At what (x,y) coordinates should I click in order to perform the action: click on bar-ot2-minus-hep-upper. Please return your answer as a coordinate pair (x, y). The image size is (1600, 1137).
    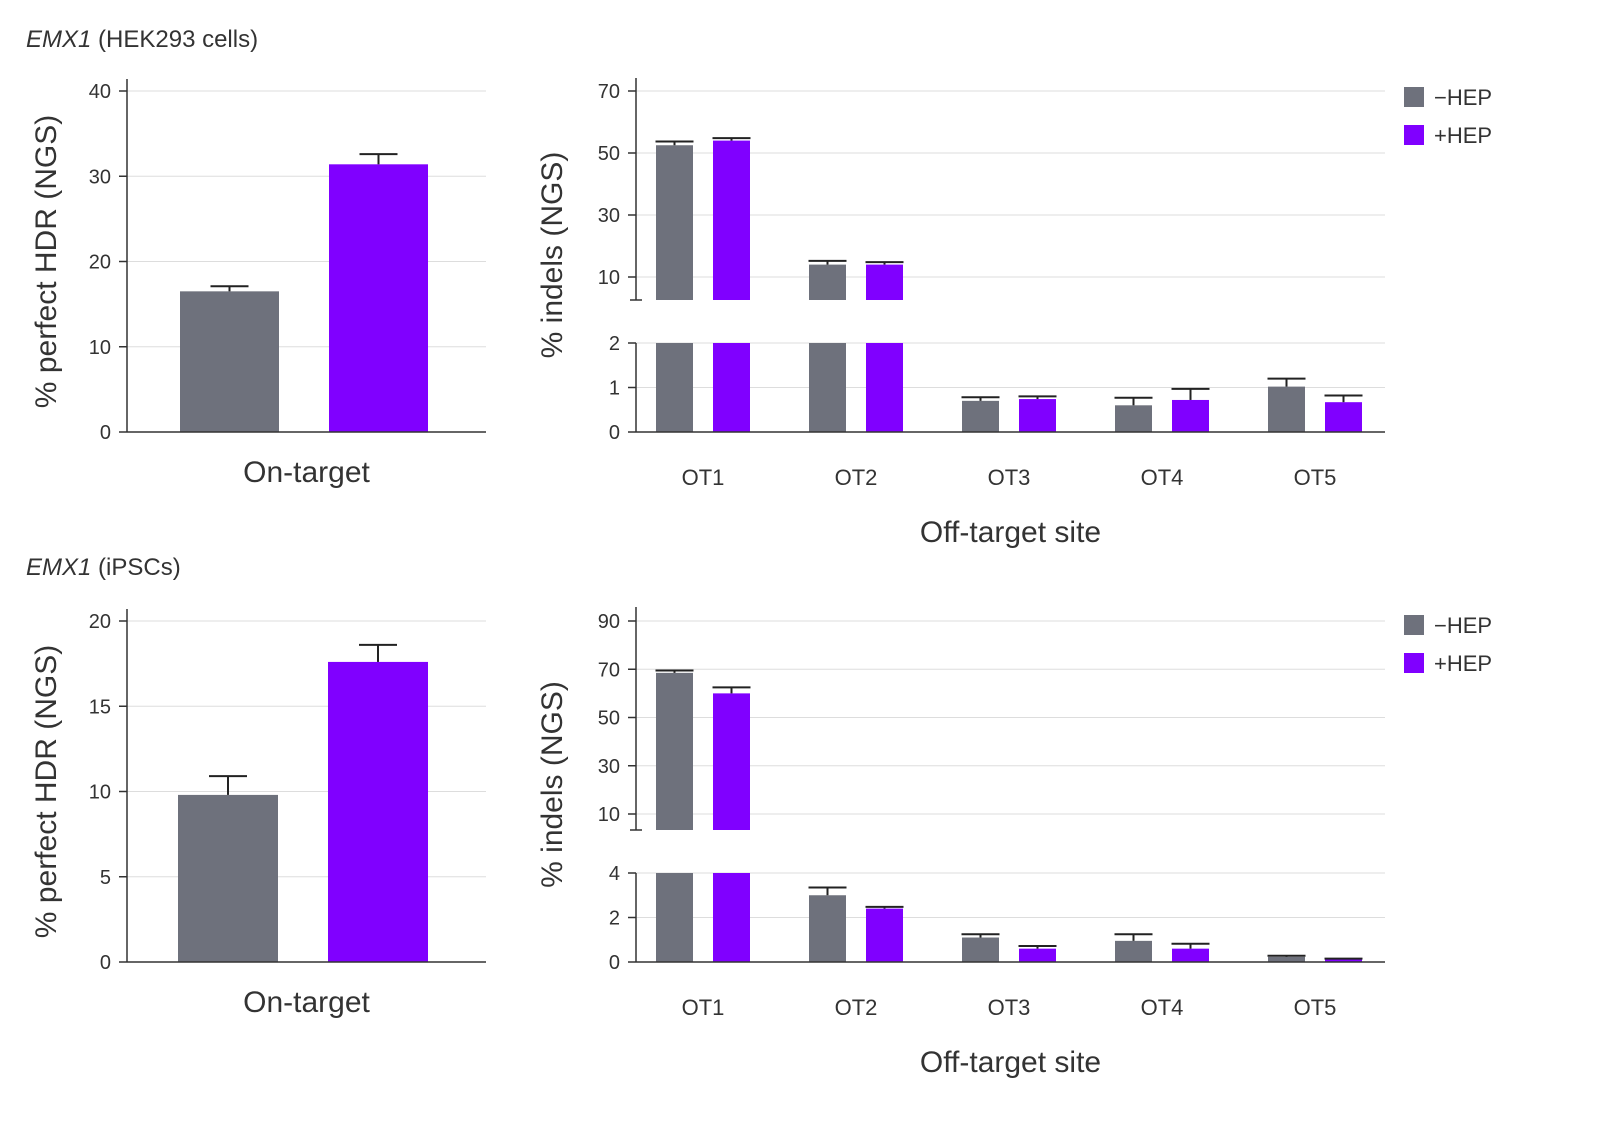
    Looking at the image, I should click on (827, 282).